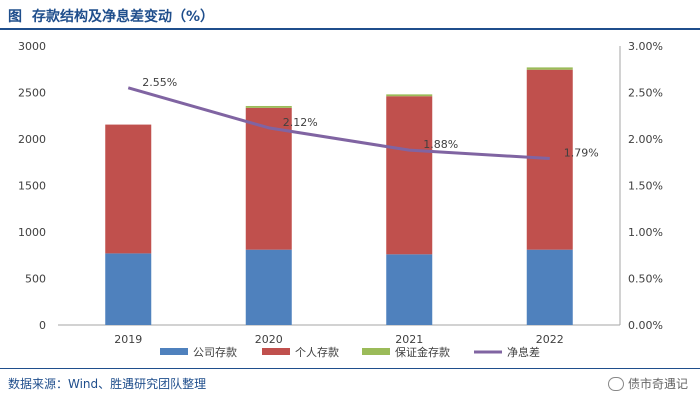 The height and width of the screenshot is (401, 700). Describe the element at coordinates (159, 82) in the screenshot. I see `nim-data-label: 2.55%` at that location.